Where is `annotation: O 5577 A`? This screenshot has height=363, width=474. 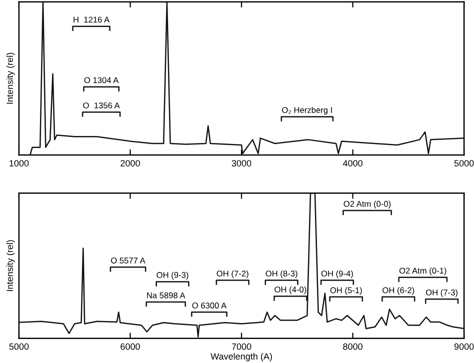 annotation: O 5577 A is located at coordinates (128, 261).